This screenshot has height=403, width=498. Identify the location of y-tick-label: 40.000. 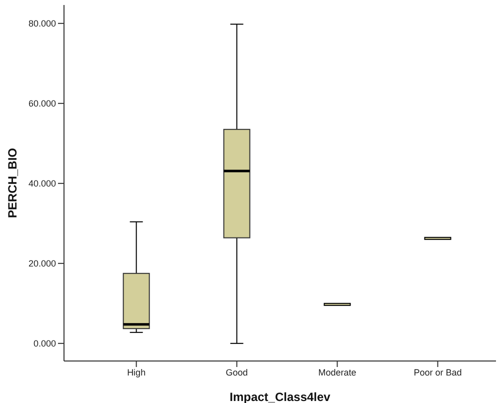
(42, 183).